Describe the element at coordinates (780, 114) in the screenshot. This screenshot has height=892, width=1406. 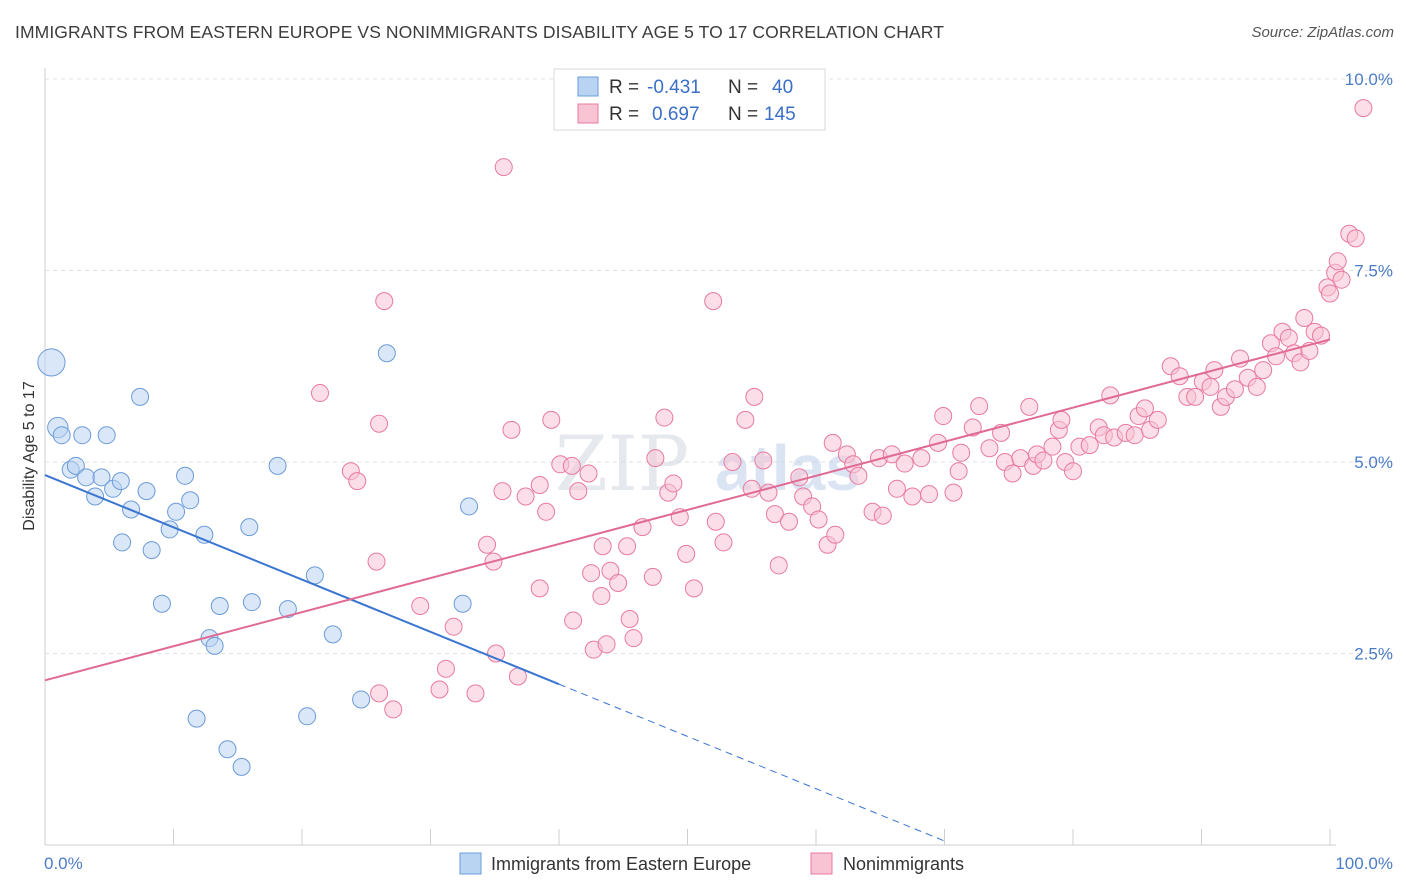
I see `legend-n-value-pink: 145` at that location.